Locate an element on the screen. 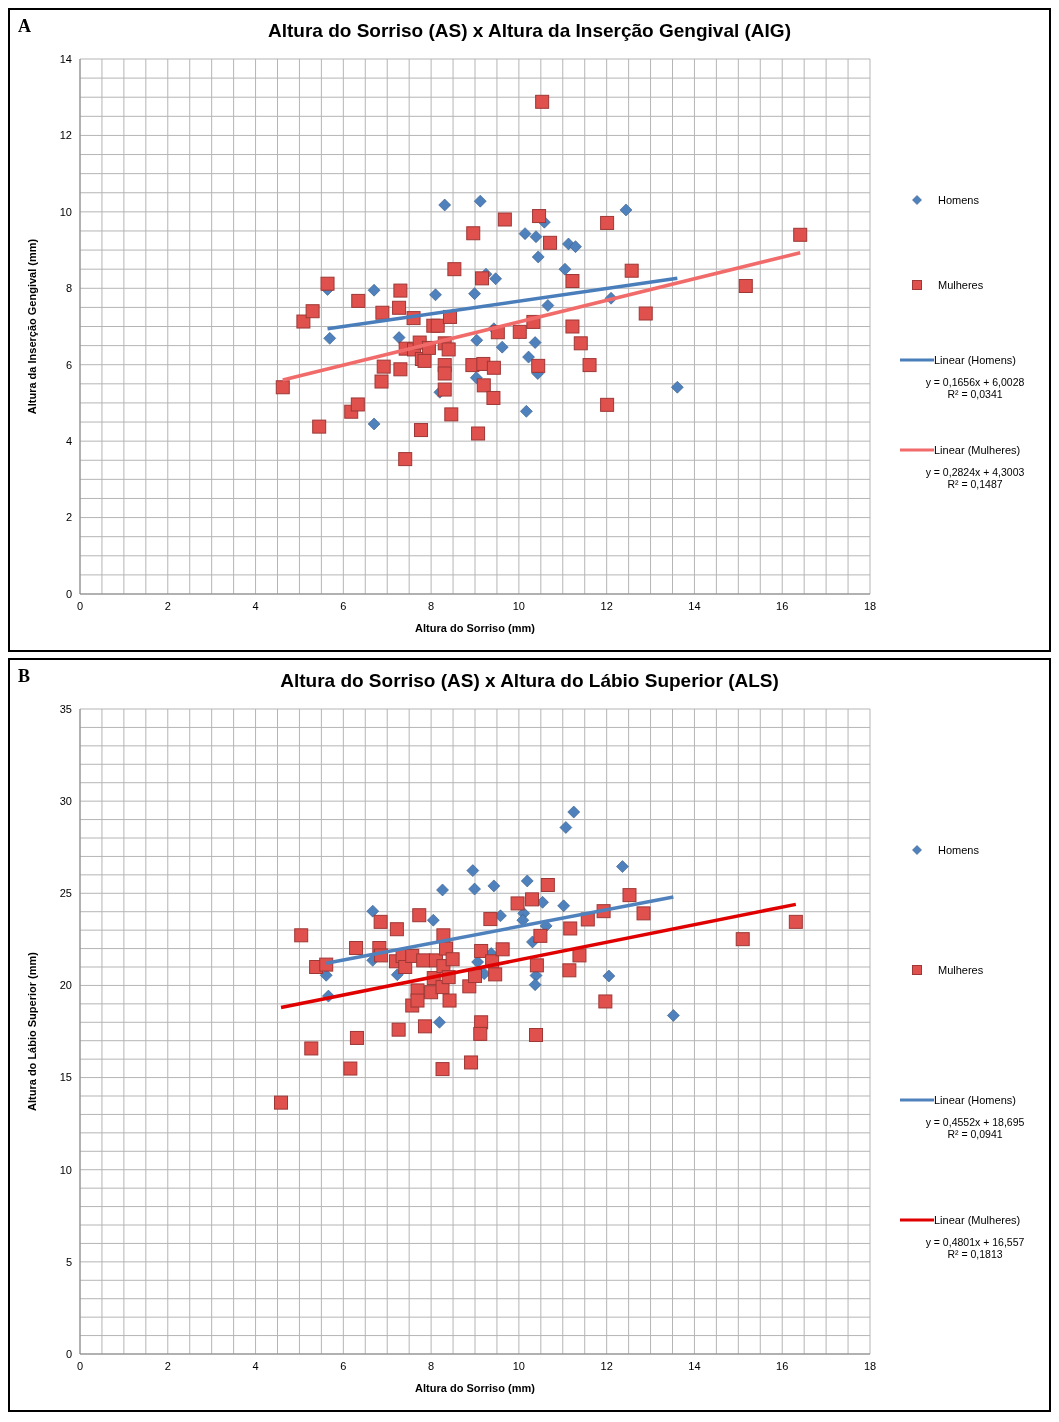 The image size is (1059, 1422). y-tick-label: 8 is located at coordinates (68, 288).